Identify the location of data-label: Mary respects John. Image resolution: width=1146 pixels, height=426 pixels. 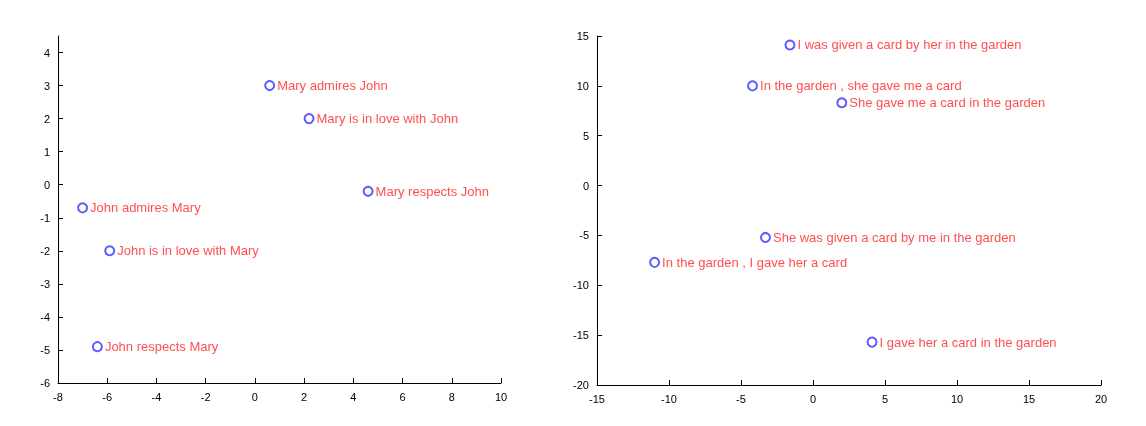
(432, 191).